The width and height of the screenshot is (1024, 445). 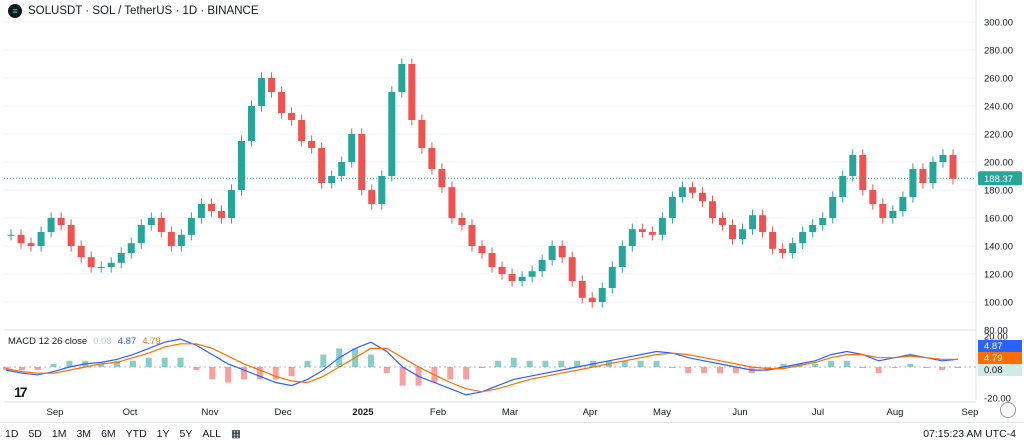 What do you see at coordinates (590, 412) in the screenshot?
I see `time-axis-tick-label: Apr` at bounding box center [590, 412].